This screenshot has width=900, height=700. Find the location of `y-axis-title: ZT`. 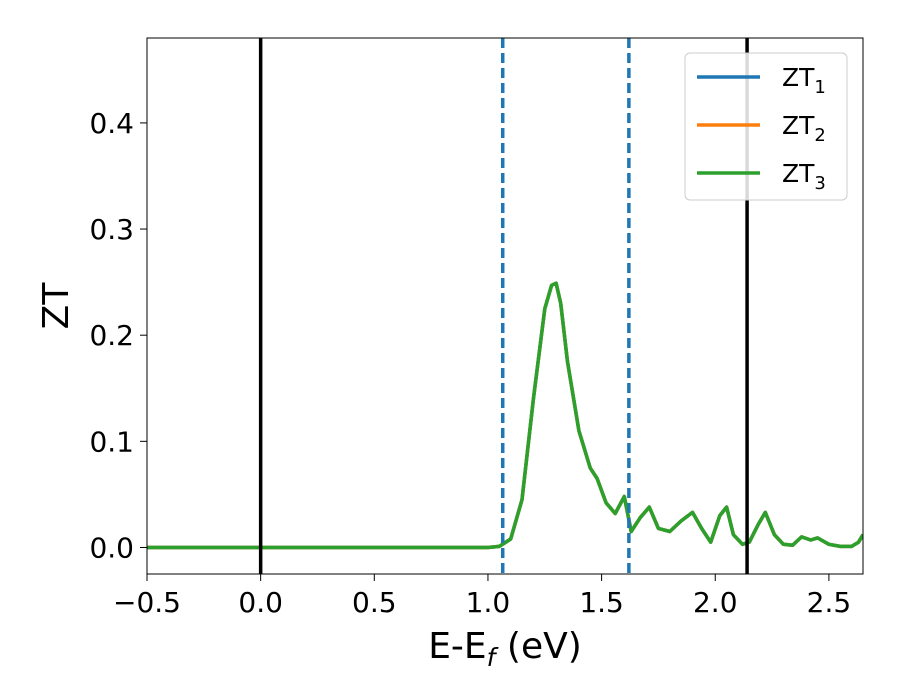

y-axis-title: ZT is located at coordinates (56, 306).